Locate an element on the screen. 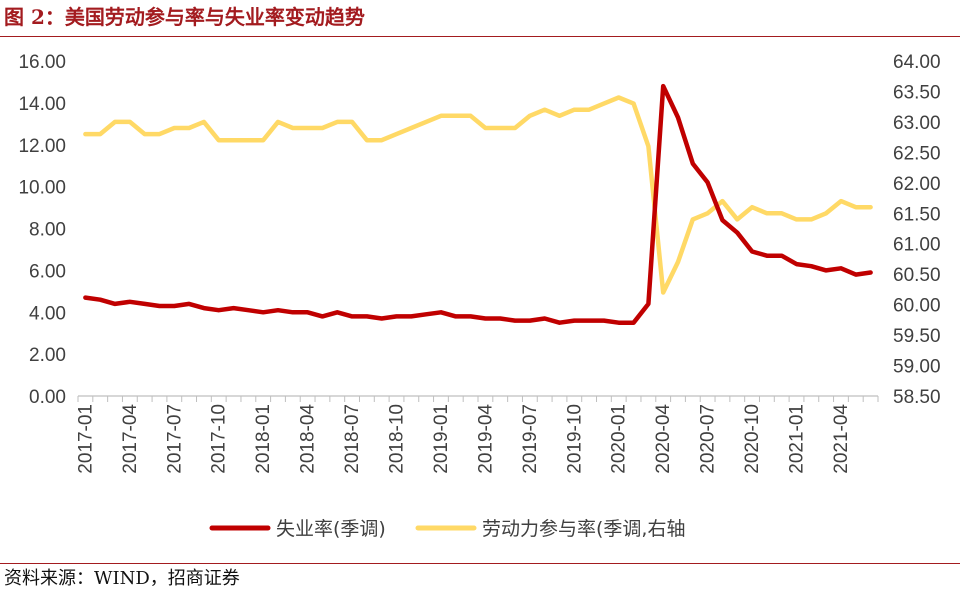 Image resolution: width=960 pixels, height=594 pixels. right-axis-tick-label: 60.00 is located at coordinates (917, 306).